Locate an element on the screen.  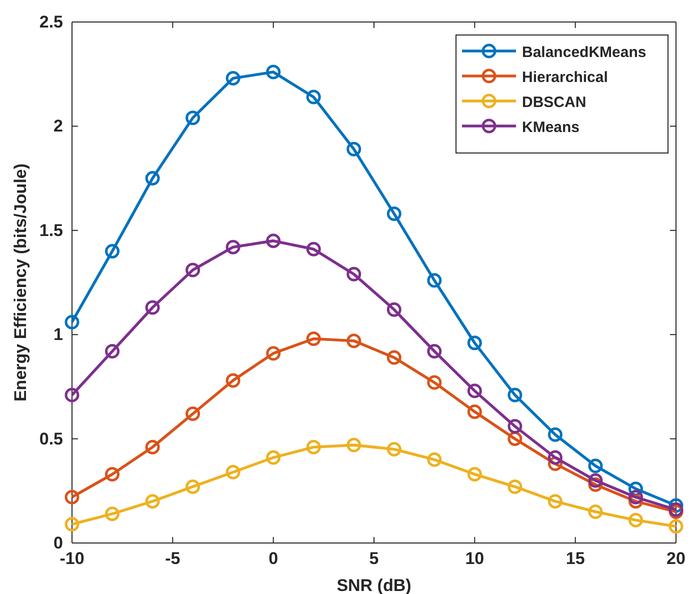
legend-label: DBSCAN is located at coordinates (554, 102).